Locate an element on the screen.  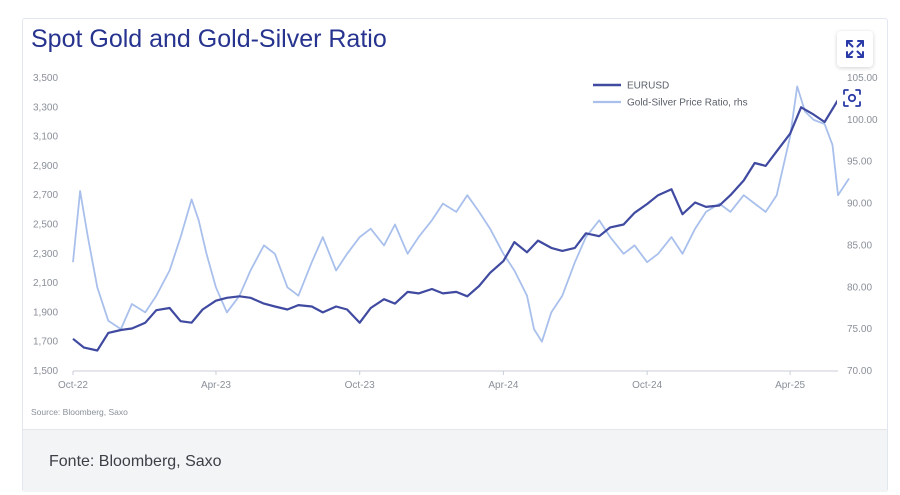
x-tick-label: Apr-24 is located at coordinates (503, 385).